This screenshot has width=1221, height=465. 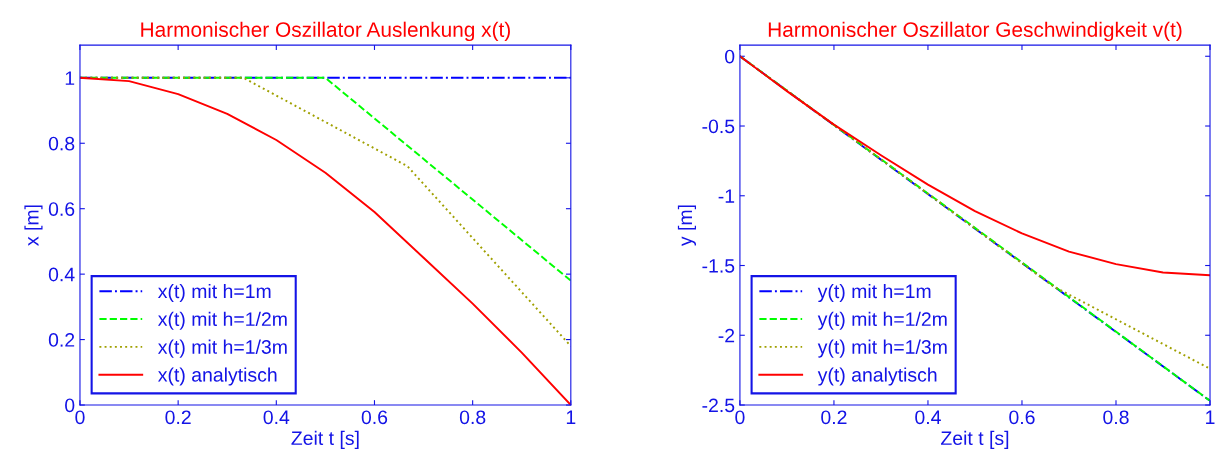 What do you see at coordinates (718, 405) in the screenshot?
I see `y-tick-label: -2.5` at bounding box center [718, 405].